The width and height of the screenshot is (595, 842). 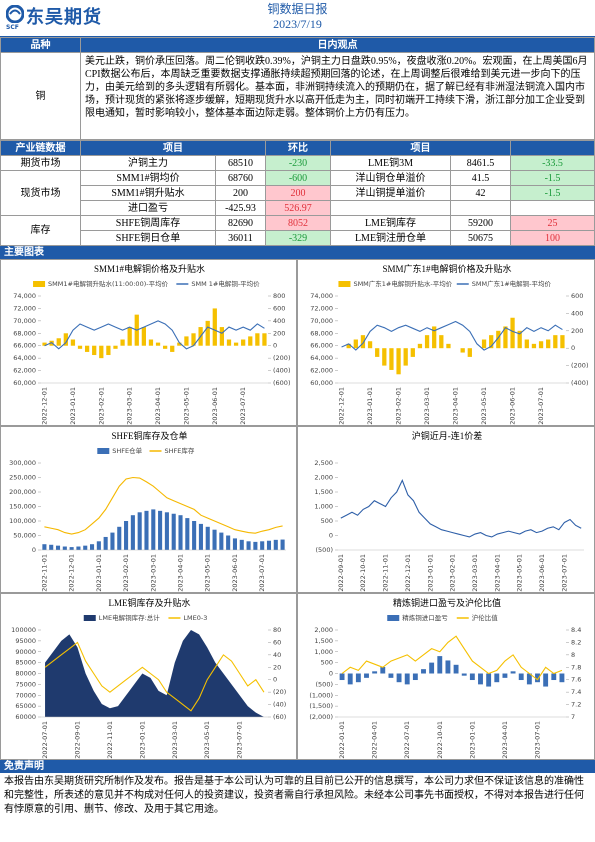 What do you see at coordinates (337, 45) in the screenshot?
I see `view-header: 日内观点` at bounding box center [337, 45].